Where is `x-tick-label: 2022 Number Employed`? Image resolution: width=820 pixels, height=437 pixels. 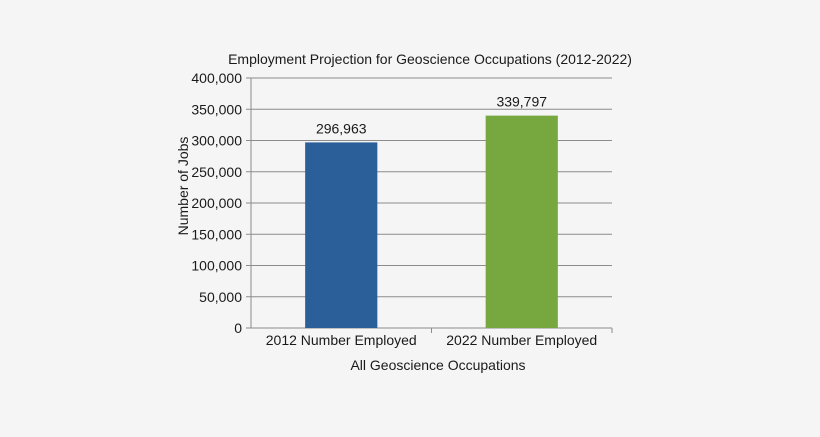
x-tick-label: 2022 Number Employed is located at coordinates (521, 340).